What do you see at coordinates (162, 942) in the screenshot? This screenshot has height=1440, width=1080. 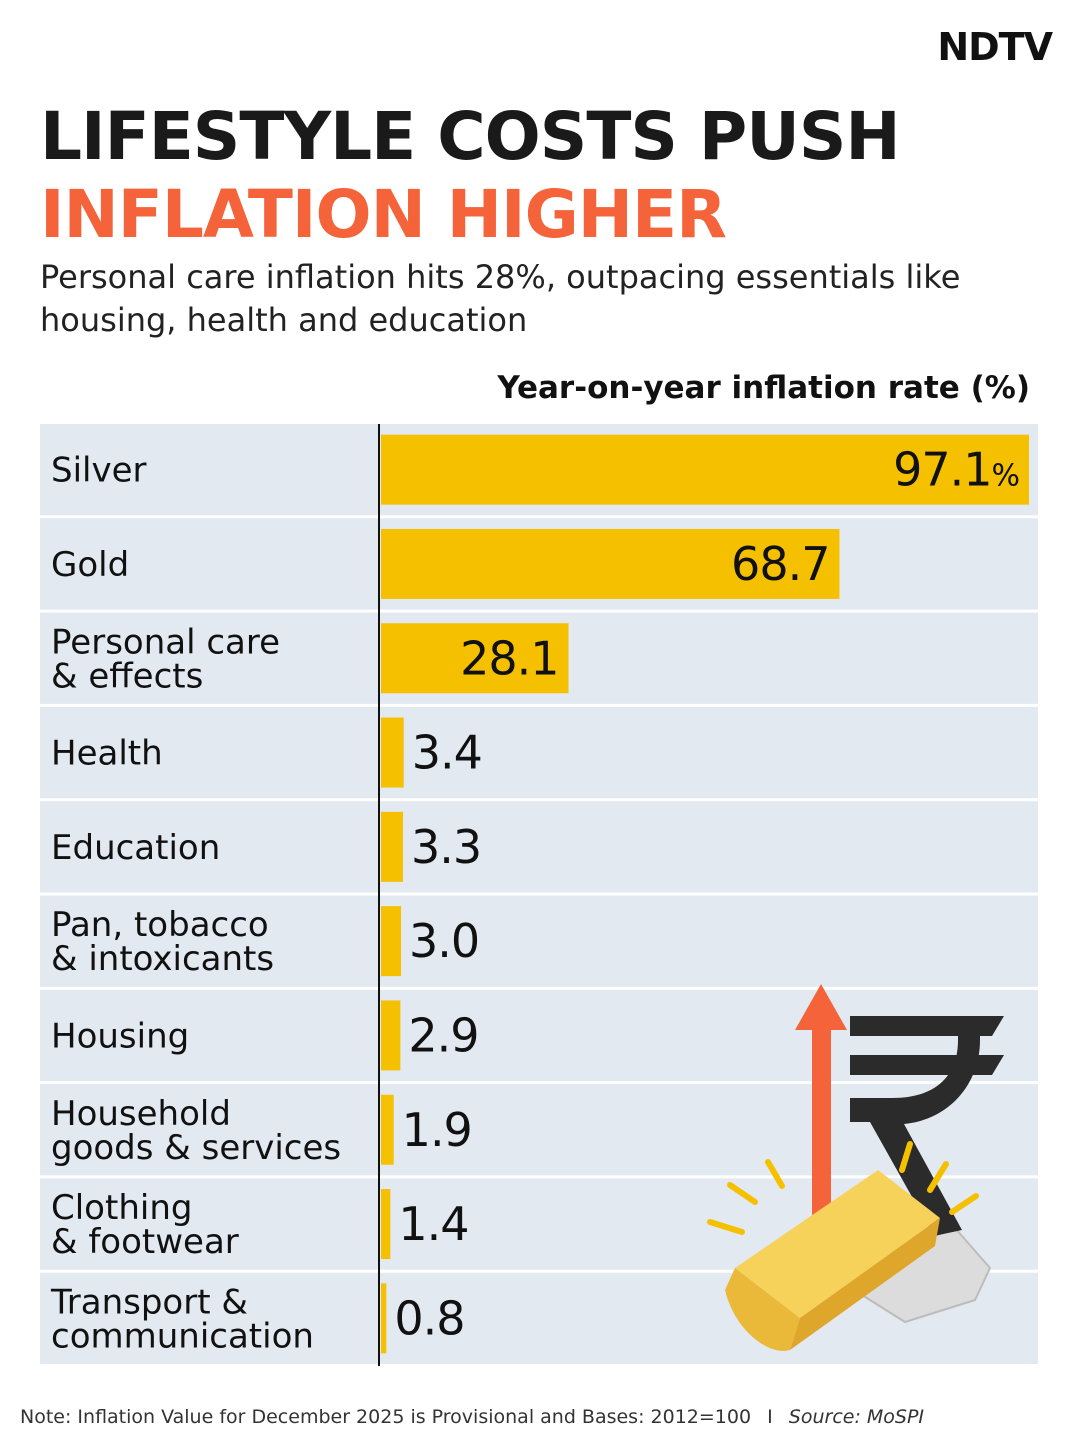 I see `category-label: Pan, tobacco & intoxicants` at bounding box center [162, 942].